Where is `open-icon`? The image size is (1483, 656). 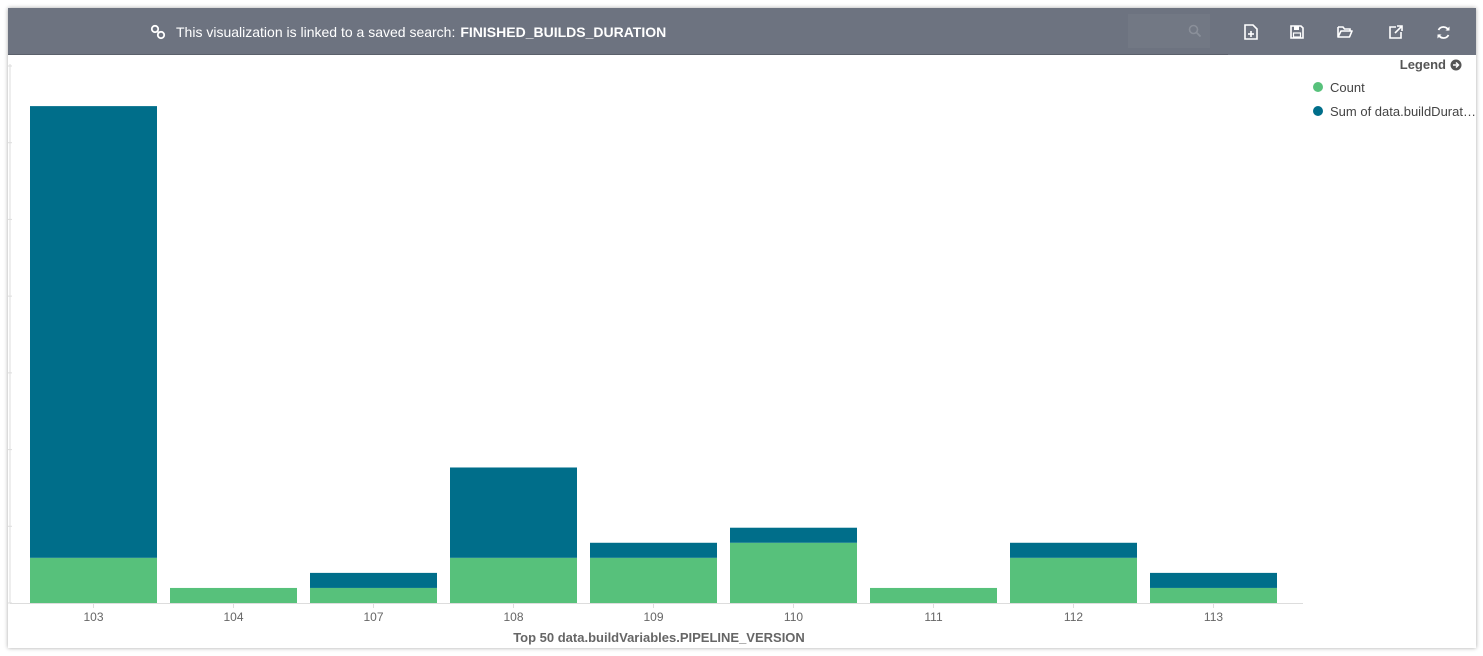
open-icon is located at coordinates (1345, 32).